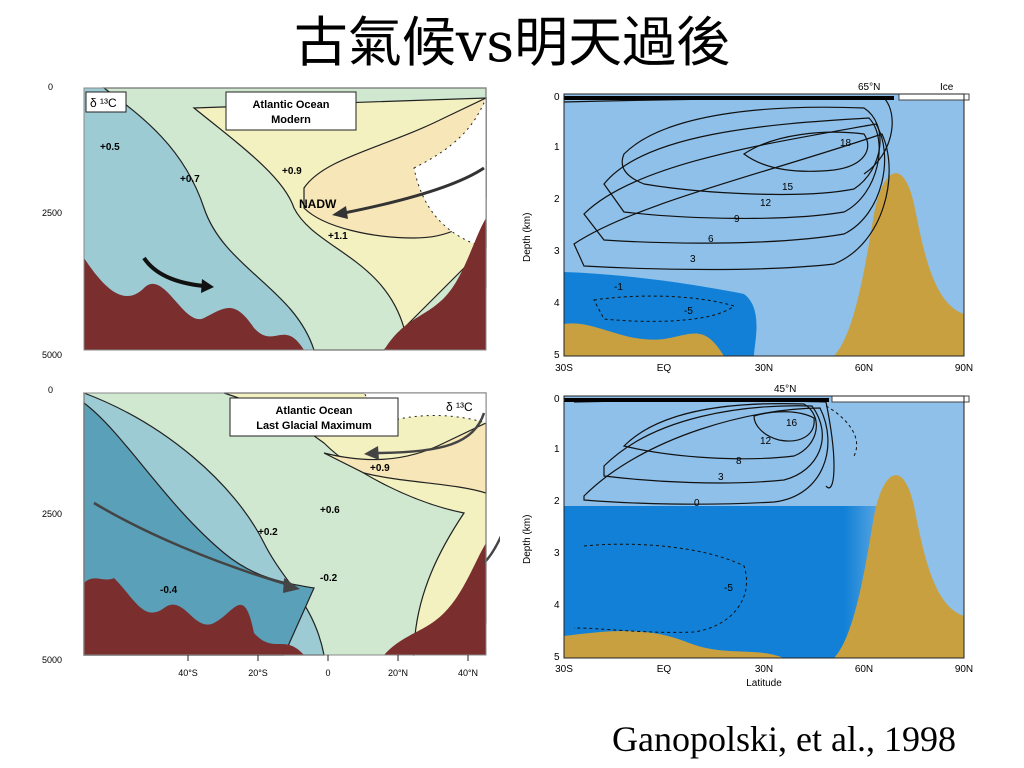  What do you see at coordinates (869, 87) in the screenshot?
I see `latitude-marker: 65°N` at bounding box center [869, 87].